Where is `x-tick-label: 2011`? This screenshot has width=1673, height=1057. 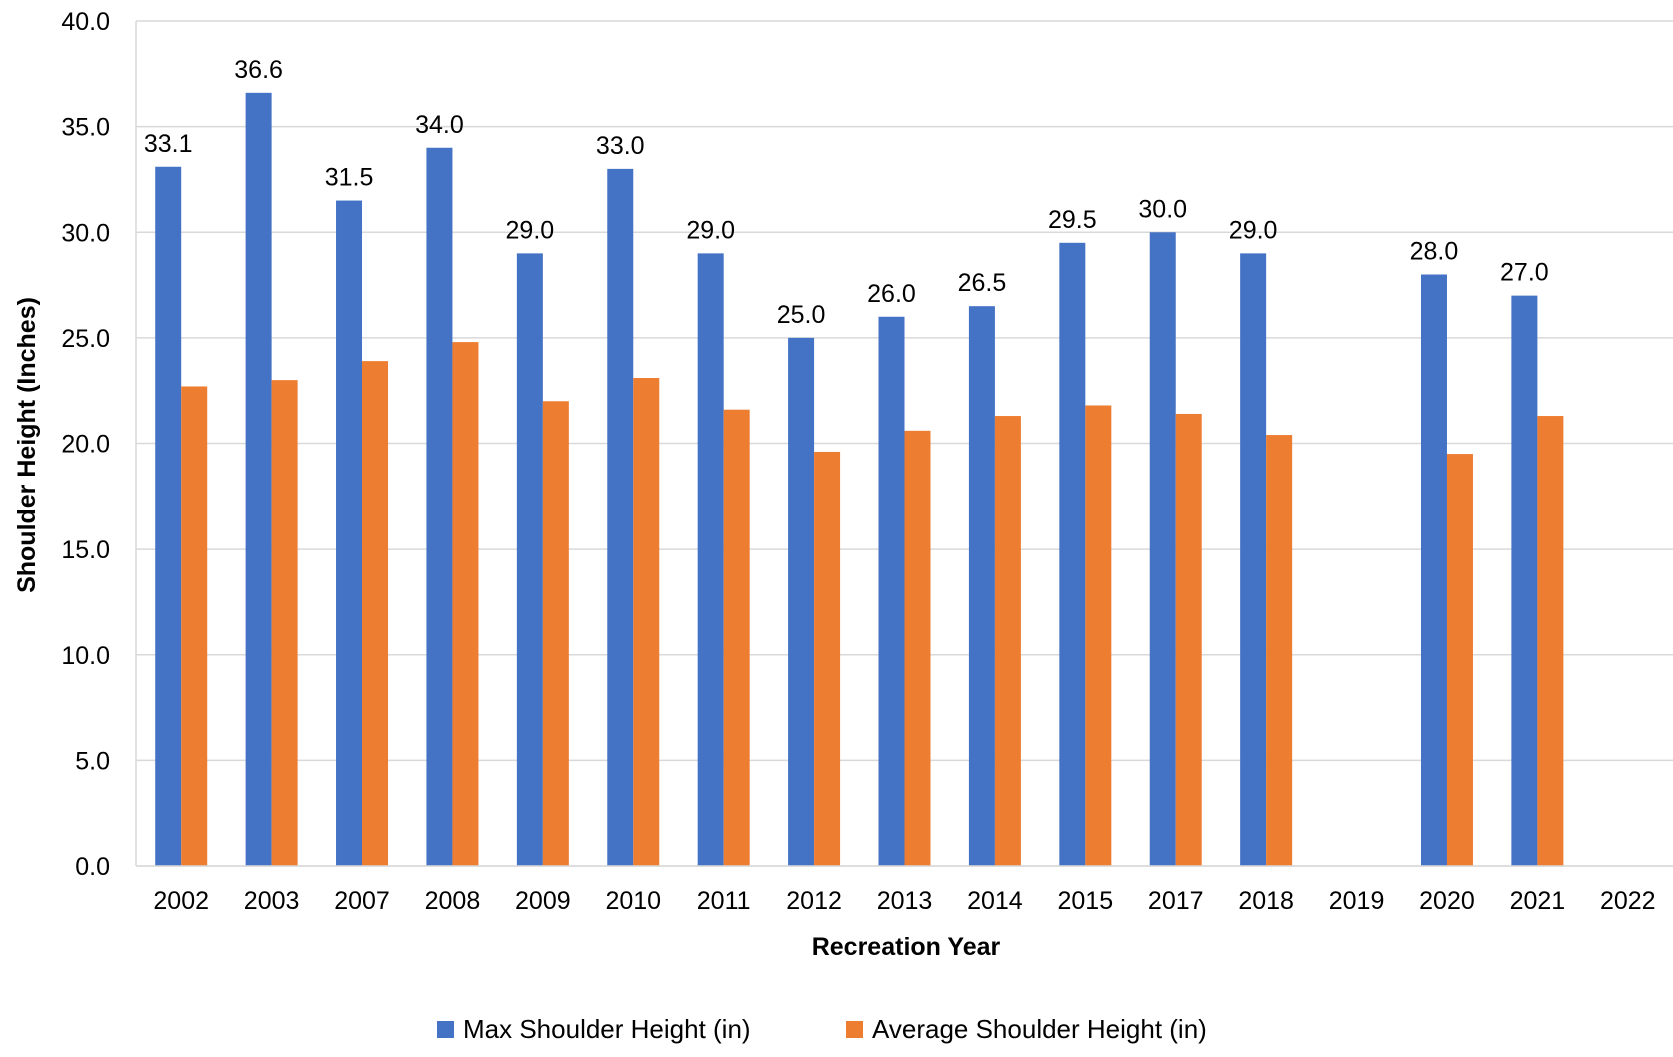 x-tick-label: 2011 is located at coordinates (724, 901).